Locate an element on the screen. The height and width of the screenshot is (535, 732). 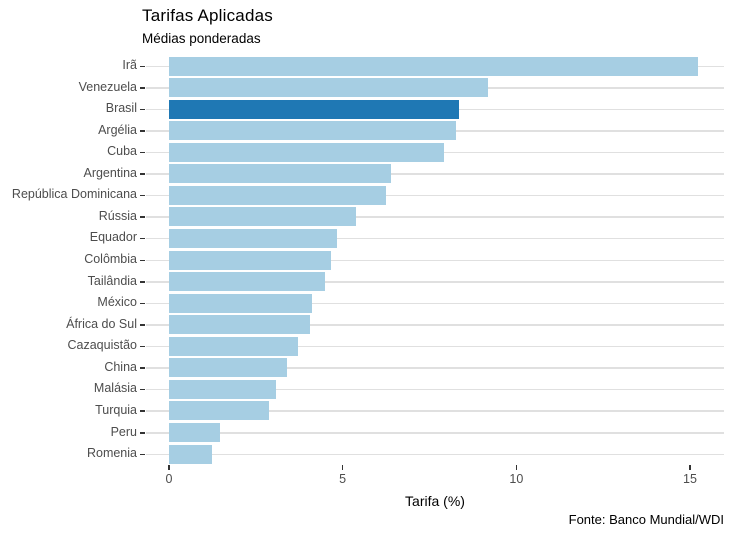
y-axis-label: Turquia is located at coordinates (116, 409).